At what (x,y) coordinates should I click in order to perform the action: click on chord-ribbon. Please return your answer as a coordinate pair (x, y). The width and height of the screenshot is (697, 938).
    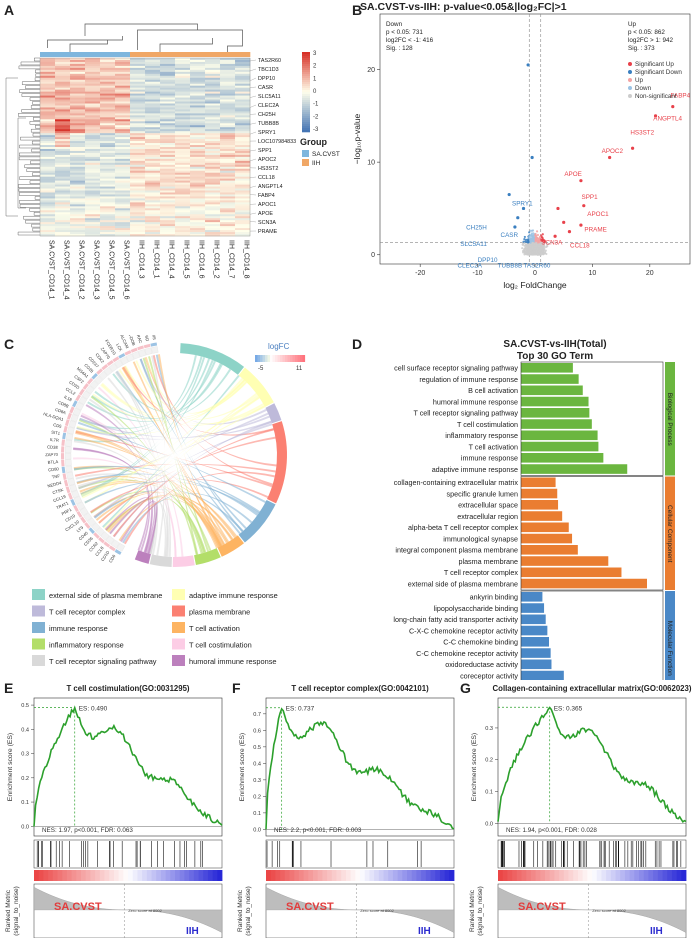
    Looking at the image, I should click on (138, 528).